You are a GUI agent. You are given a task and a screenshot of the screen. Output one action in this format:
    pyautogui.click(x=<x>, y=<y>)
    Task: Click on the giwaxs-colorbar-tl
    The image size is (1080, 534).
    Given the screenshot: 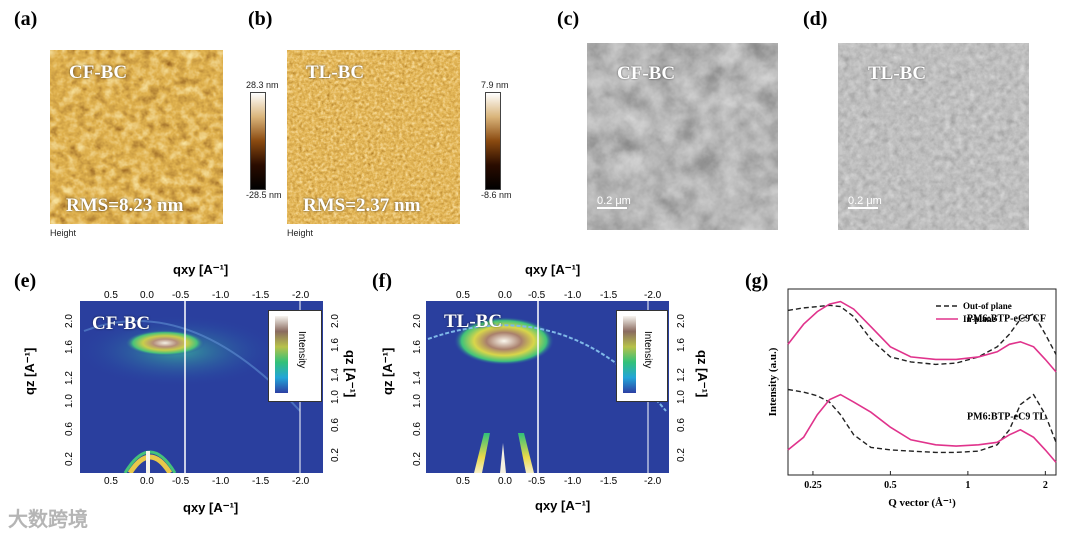 What is the action you would take?
    pyautogui.click(x=629, y=354)
    